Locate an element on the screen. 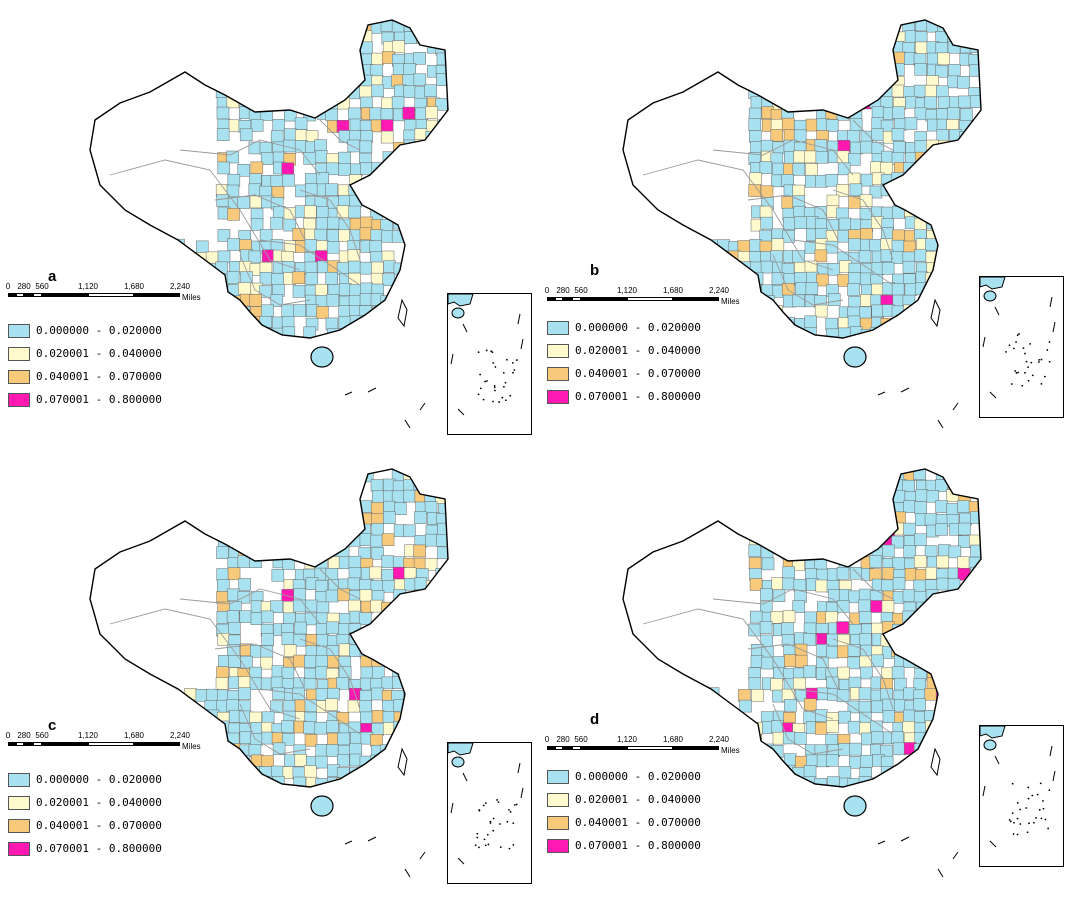 The width and height of the screenshot is (1065, 898). legend-label: 0.020001 - 0.040000 is located at coordinates (99, 353).